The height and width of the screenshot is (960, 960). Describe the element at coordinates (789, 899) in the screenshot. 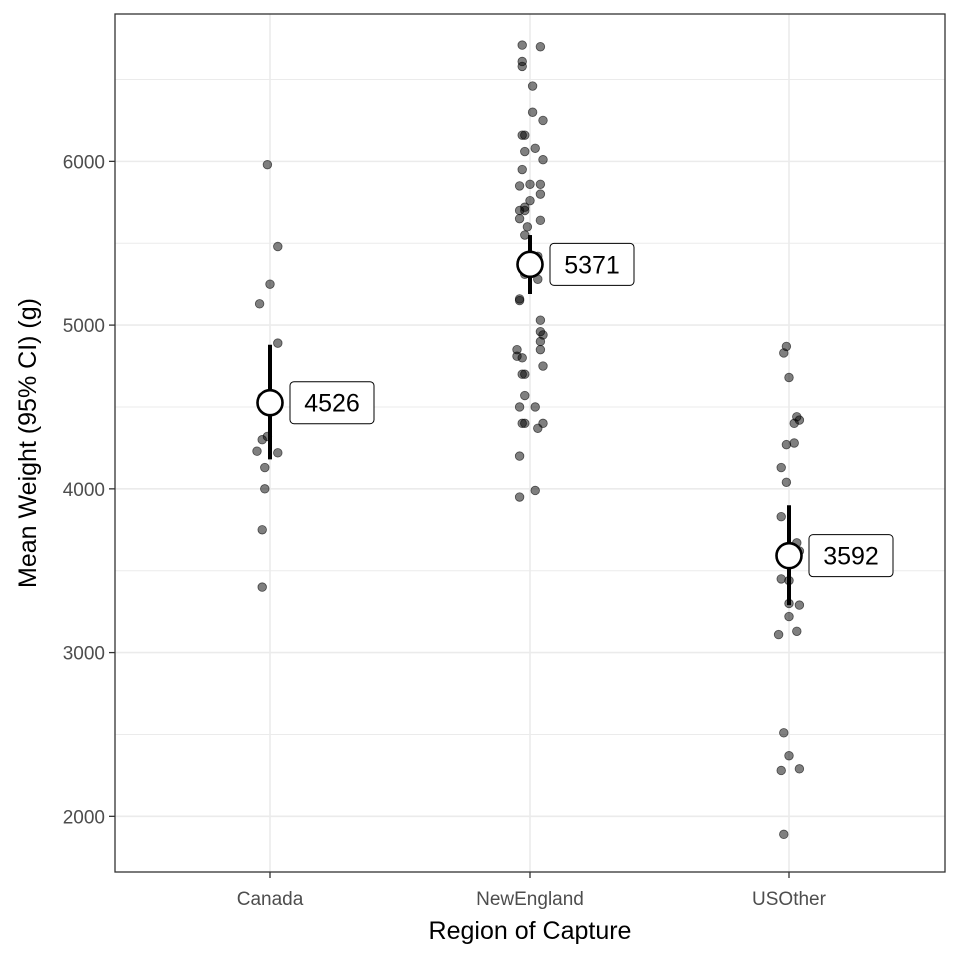

I see `x-tick-label: USOther` at that location.